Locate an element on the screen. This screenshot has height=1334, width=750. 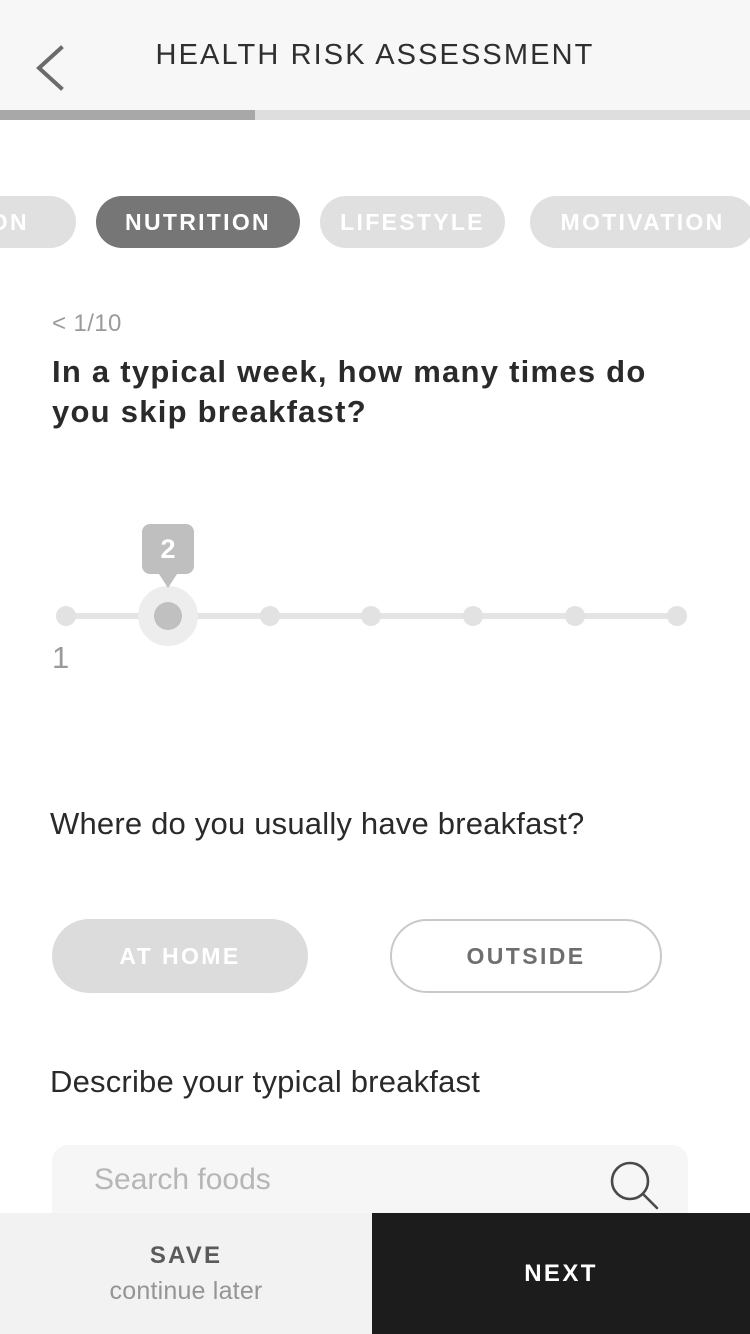
choice-at-home-button: AT HOME is located at coordinates (180, 956).